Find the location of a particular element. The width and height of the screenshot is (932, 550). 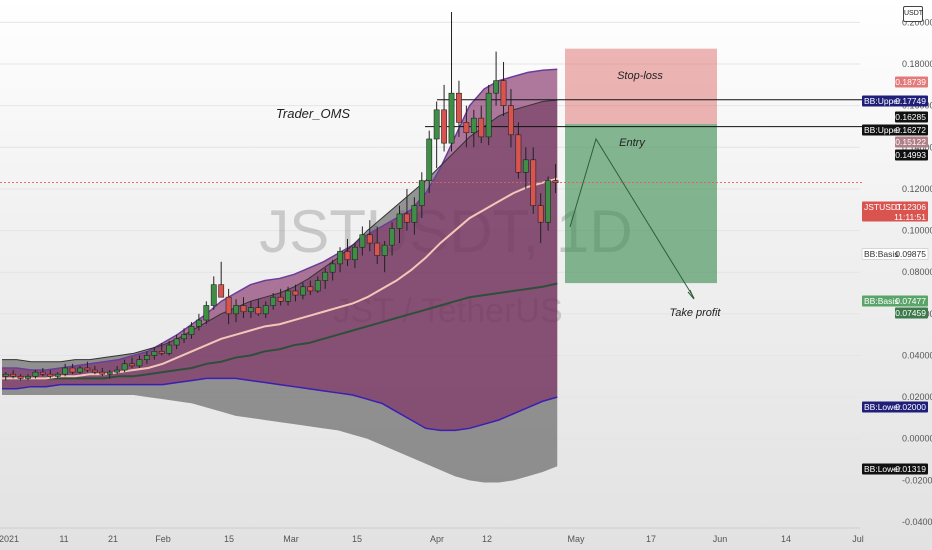

projection-path is located at coordinates (632, 218).